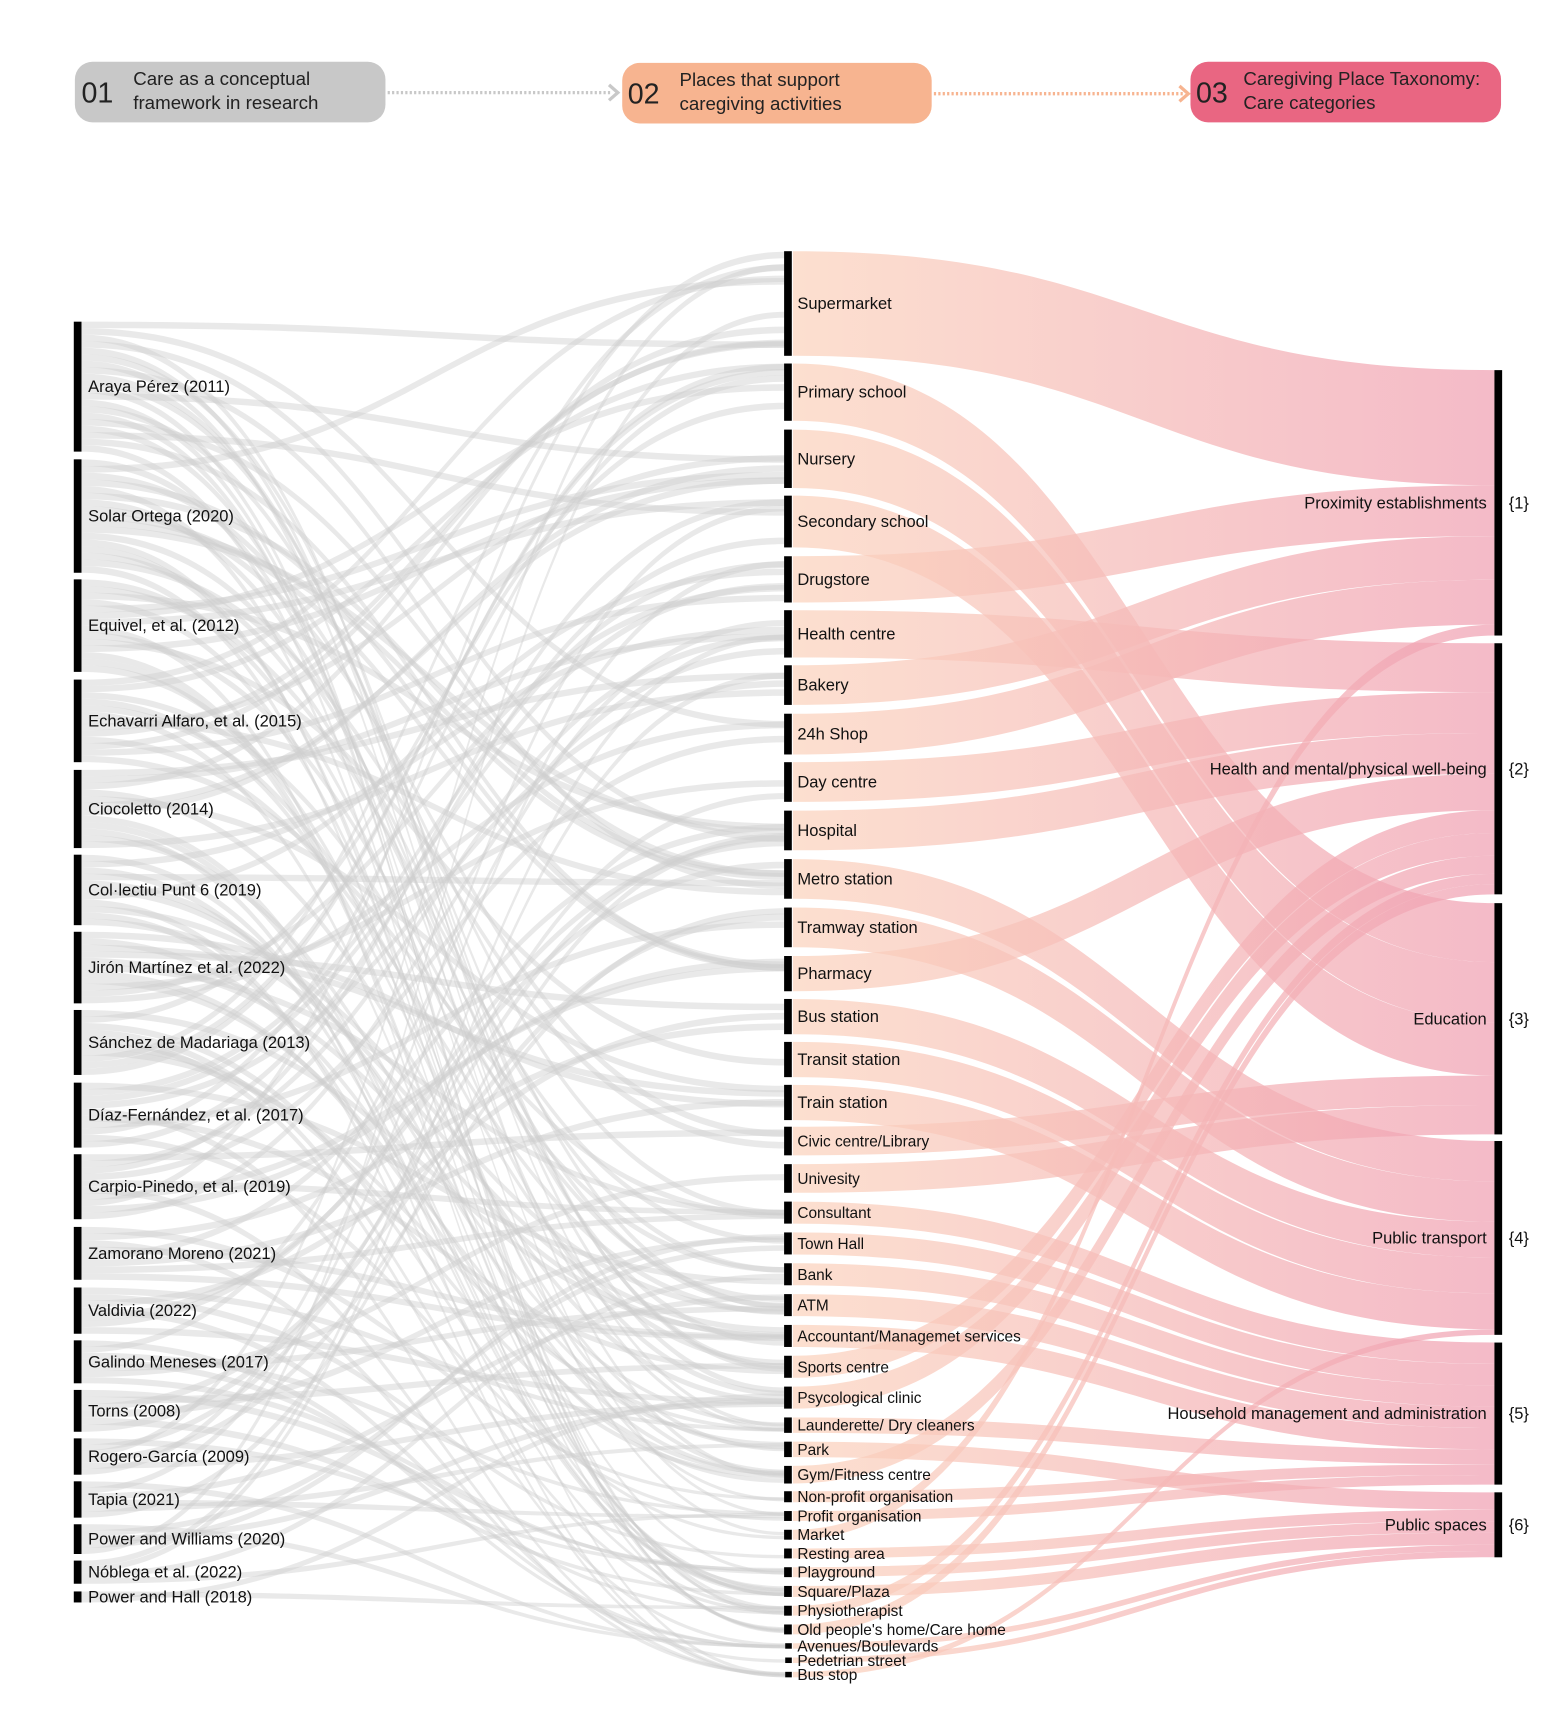  What do you see at coordinates (844, 304) in the screenshot?
I see `place-label: Supermarket` at bounding box center [844, 304].